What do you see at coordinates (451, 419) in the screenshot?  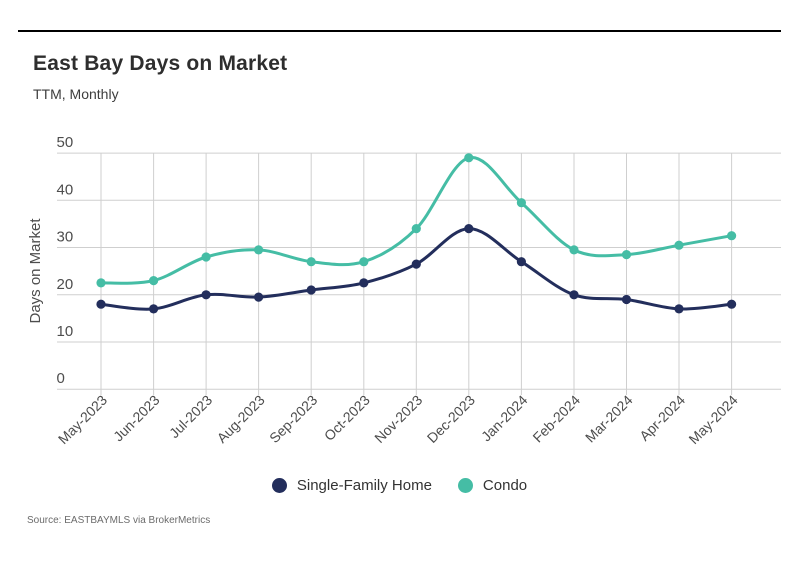 I see `x-tick-label: Dec-2023` at bounding box center [451, 419].